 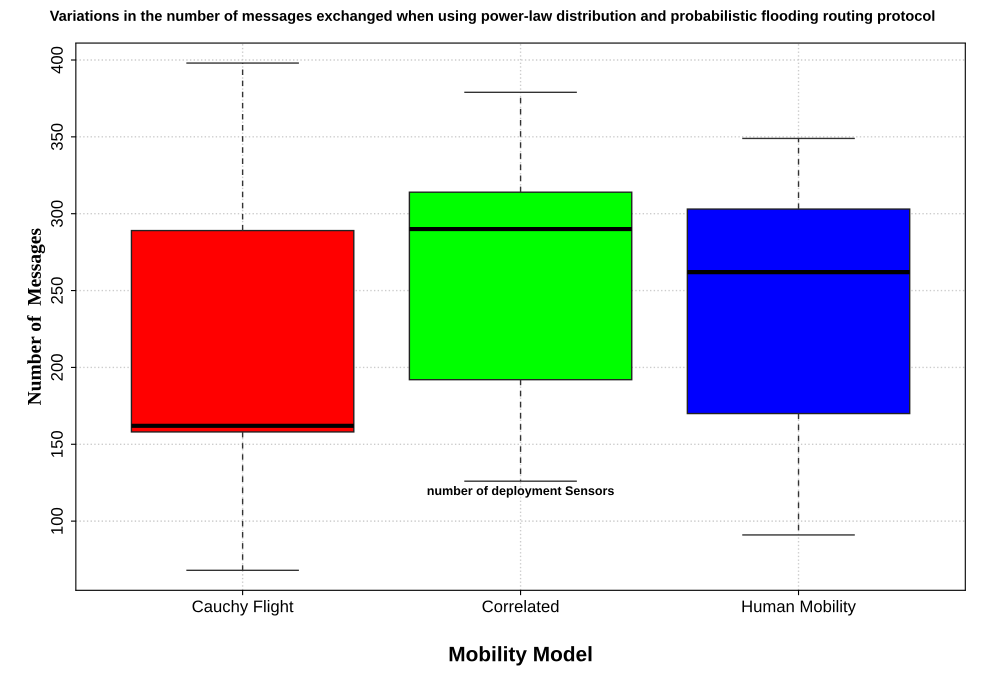 What do you see at coordinates (799, 608) in the screenshot?
I see `x-tick-label: Human Mobility` at bounding box center [799, 608].